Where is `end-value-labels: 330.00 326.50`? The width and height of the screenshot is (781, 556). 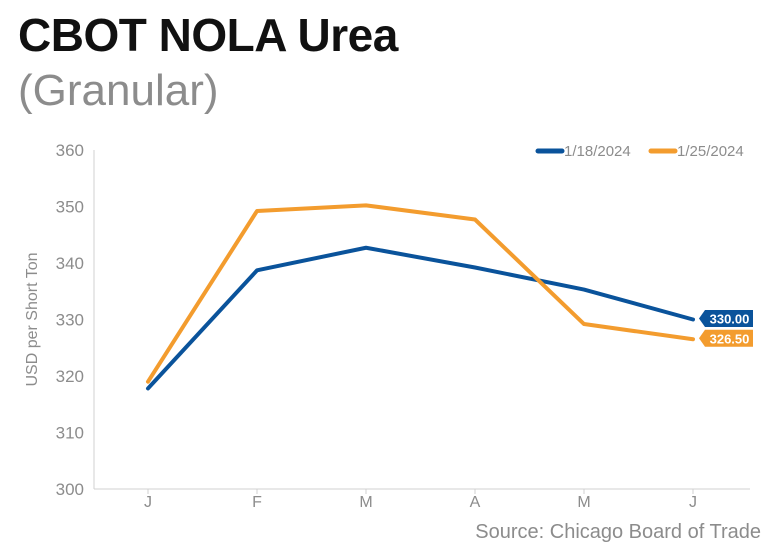
end-value-labels: 330.00 326.50 is located at coordinates (726, 328).